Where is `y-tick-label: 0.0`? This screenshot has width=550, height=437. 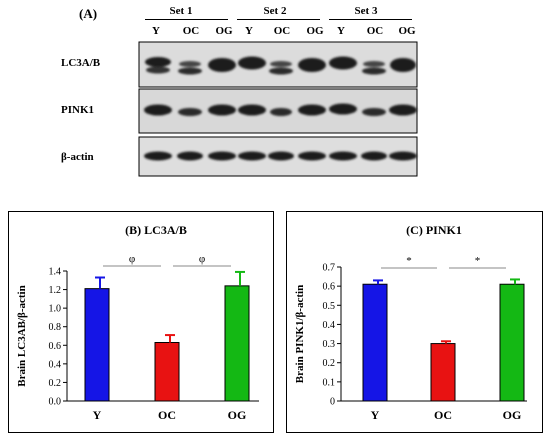 y-tick-label: 0.0 is located at coordinates (55, 402).